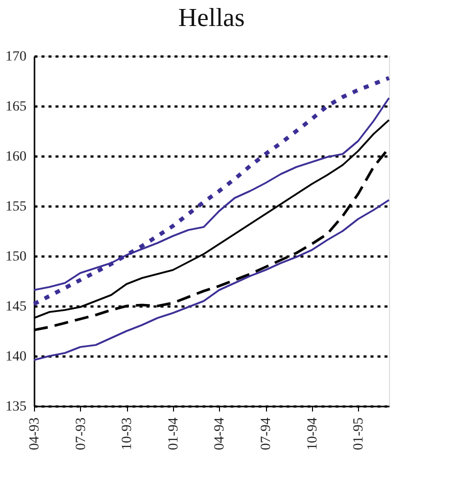  I want to click on chart-title: Hellas, so click(211, 17).